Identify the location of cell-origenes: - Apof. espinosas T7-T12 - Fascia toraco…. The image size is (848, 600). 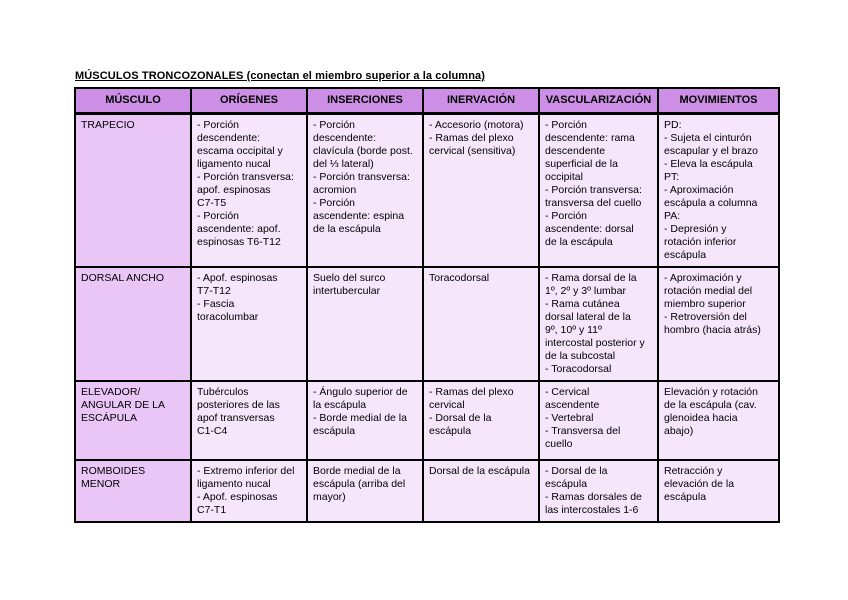
(249, 323).